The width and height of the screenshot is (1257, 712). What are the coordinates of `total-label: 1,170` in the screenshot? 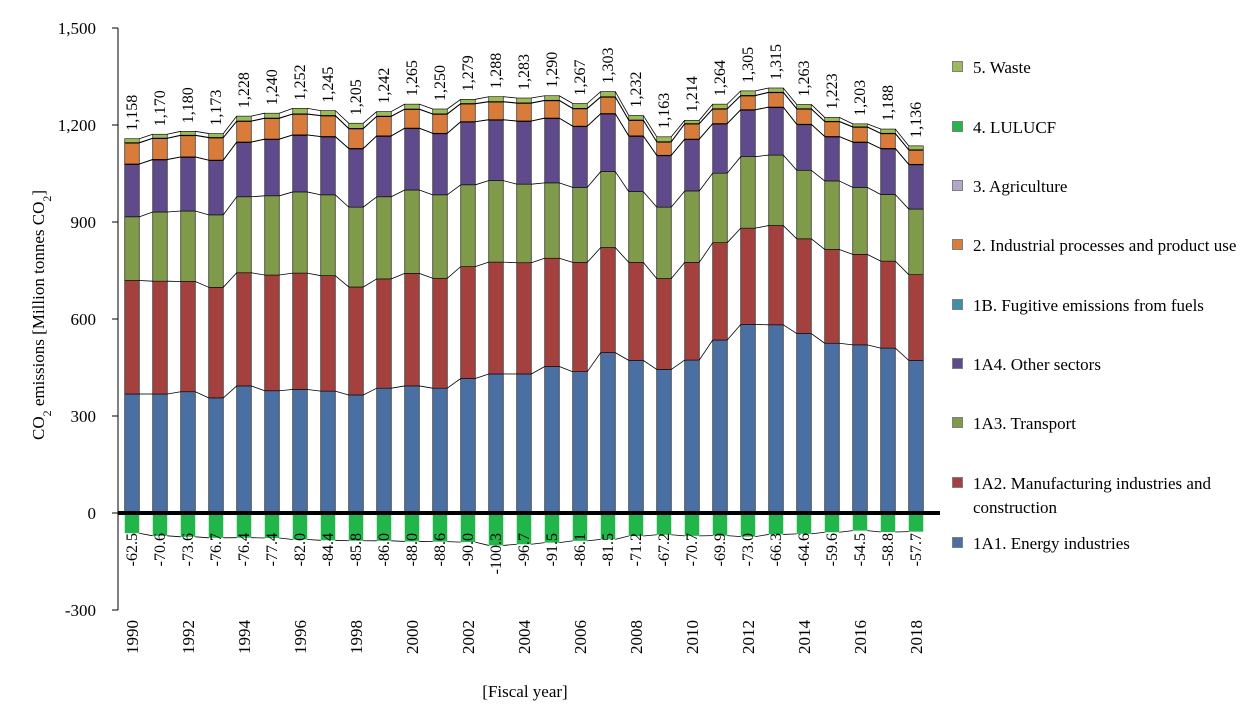 It's located at (160, 108).